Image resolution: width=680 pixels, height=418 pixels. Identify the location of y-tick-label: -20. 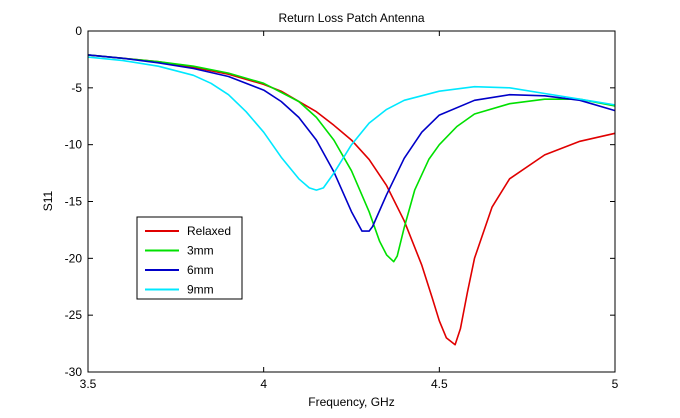
(74, 258).